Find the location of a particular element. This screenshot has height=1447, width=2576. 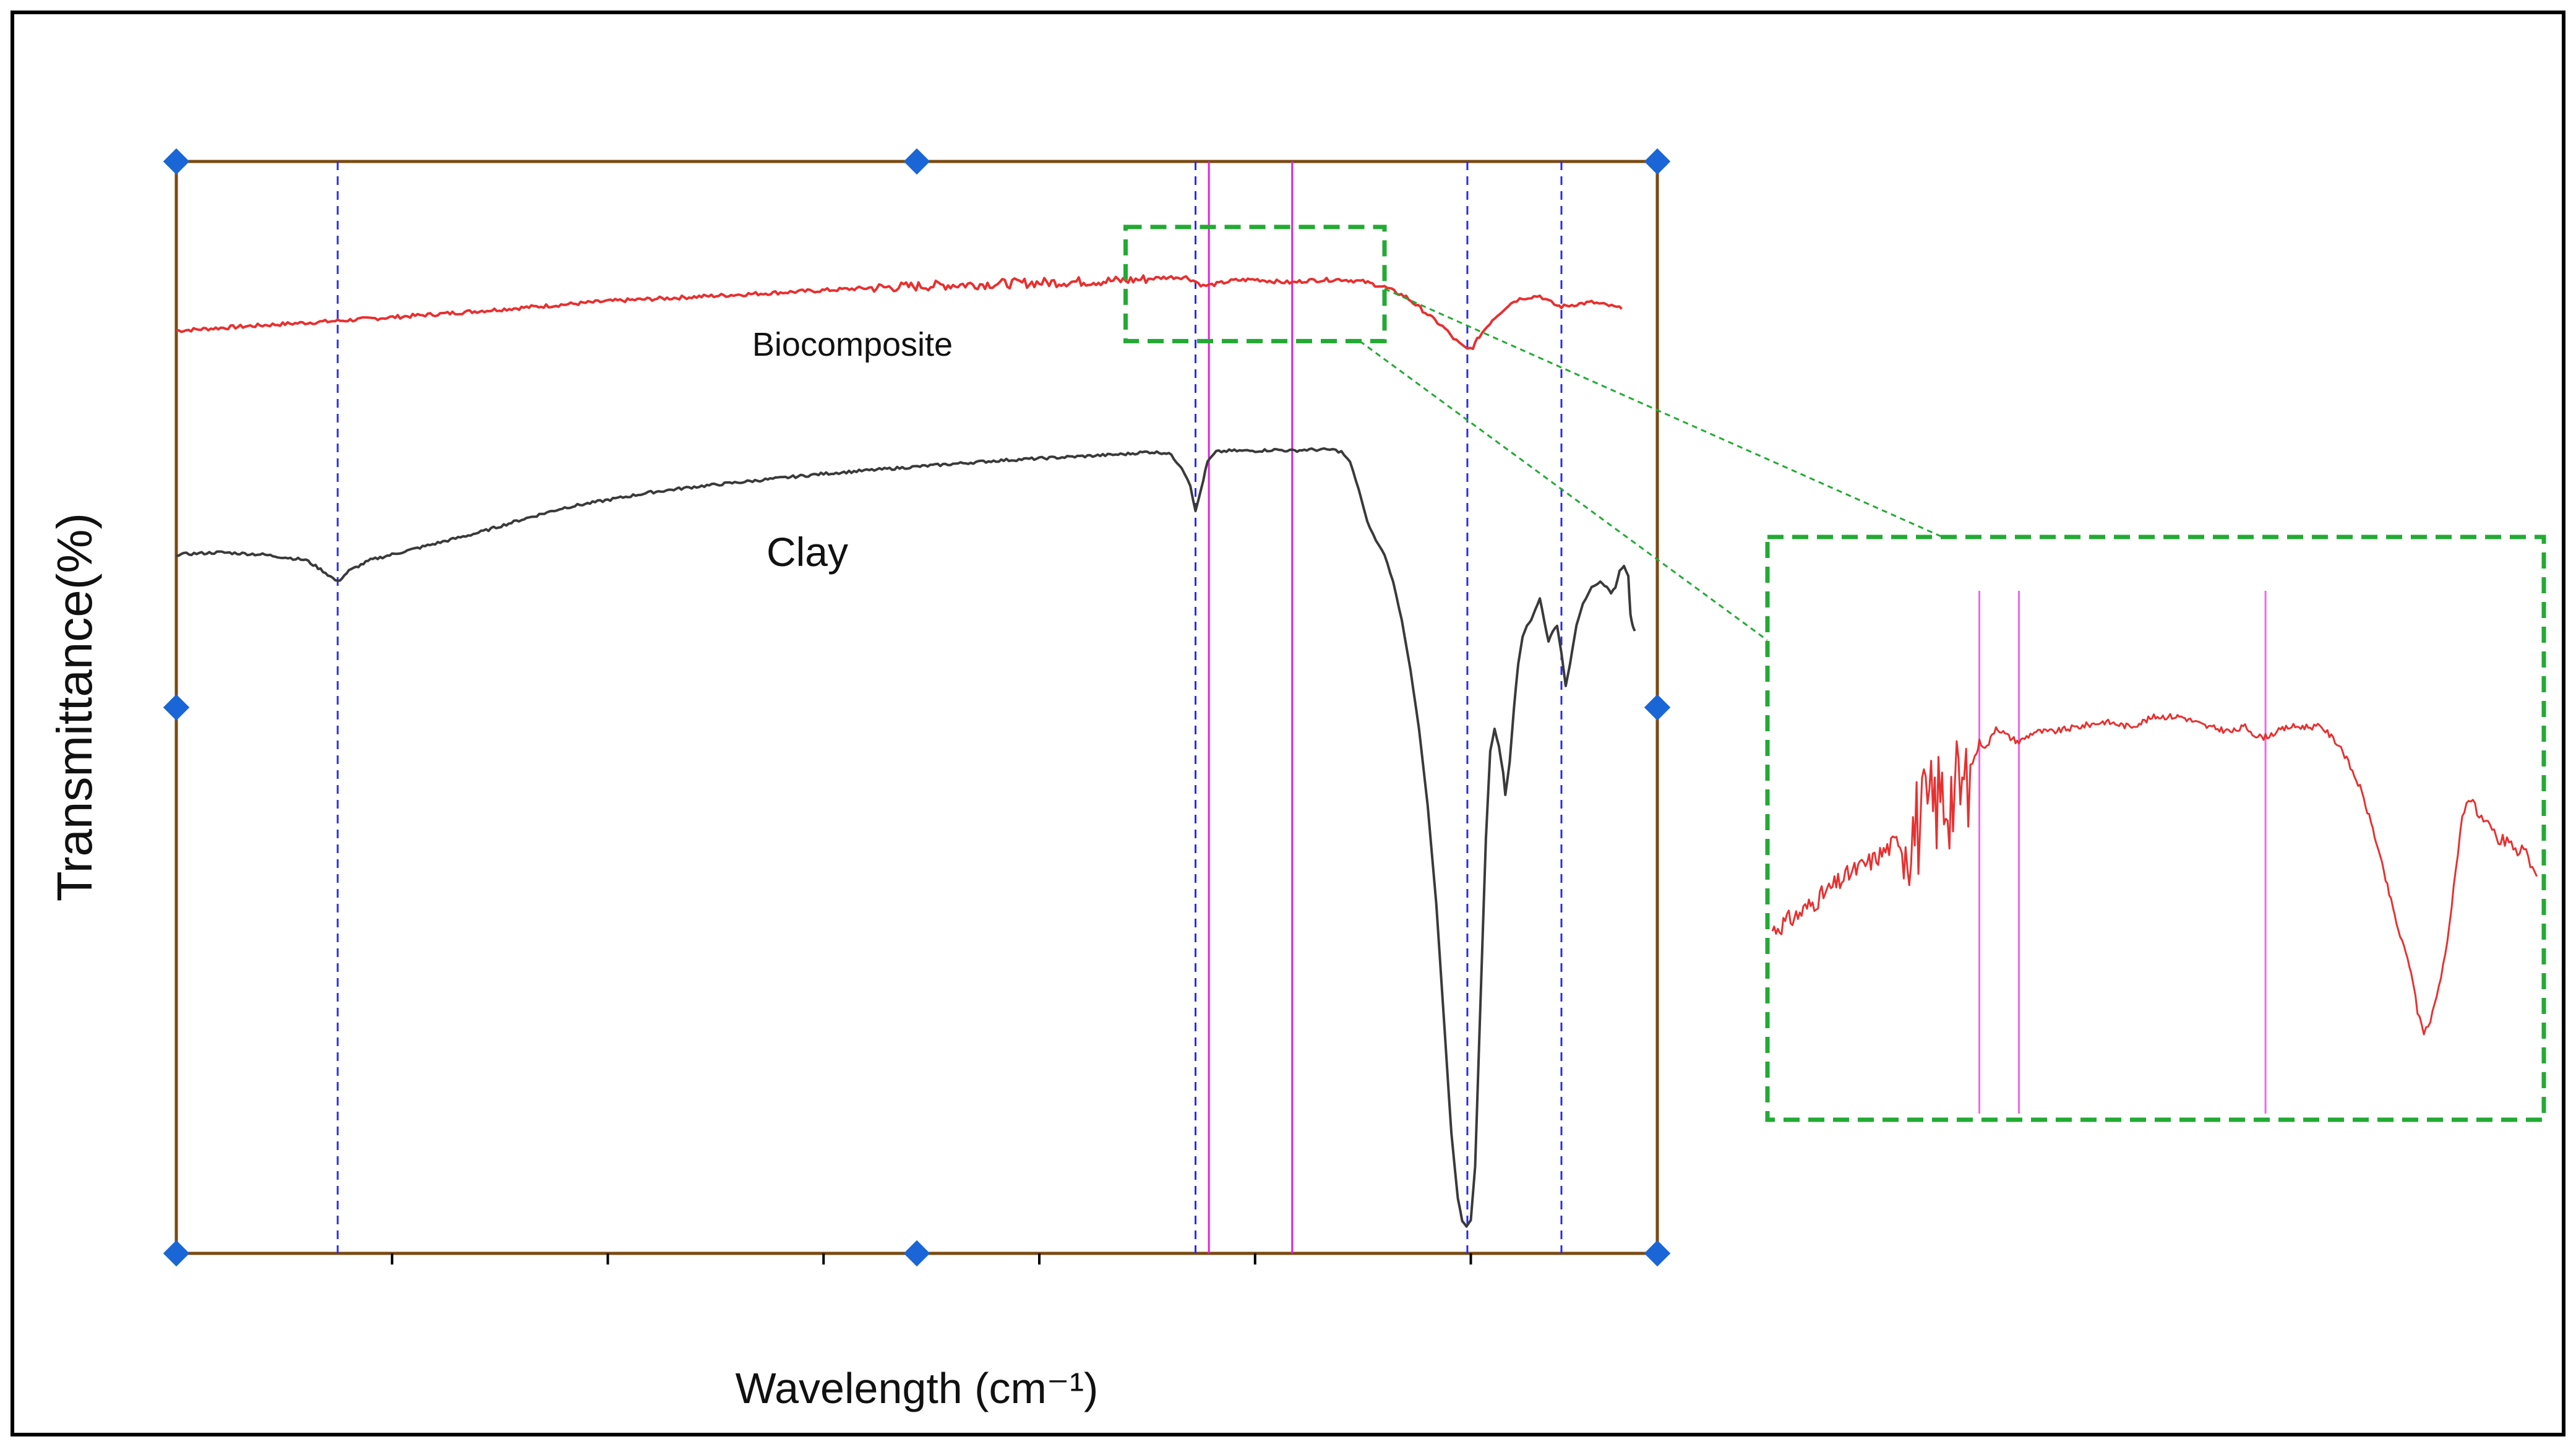

zoom-connector-top is located at coordinates (1664, 413).